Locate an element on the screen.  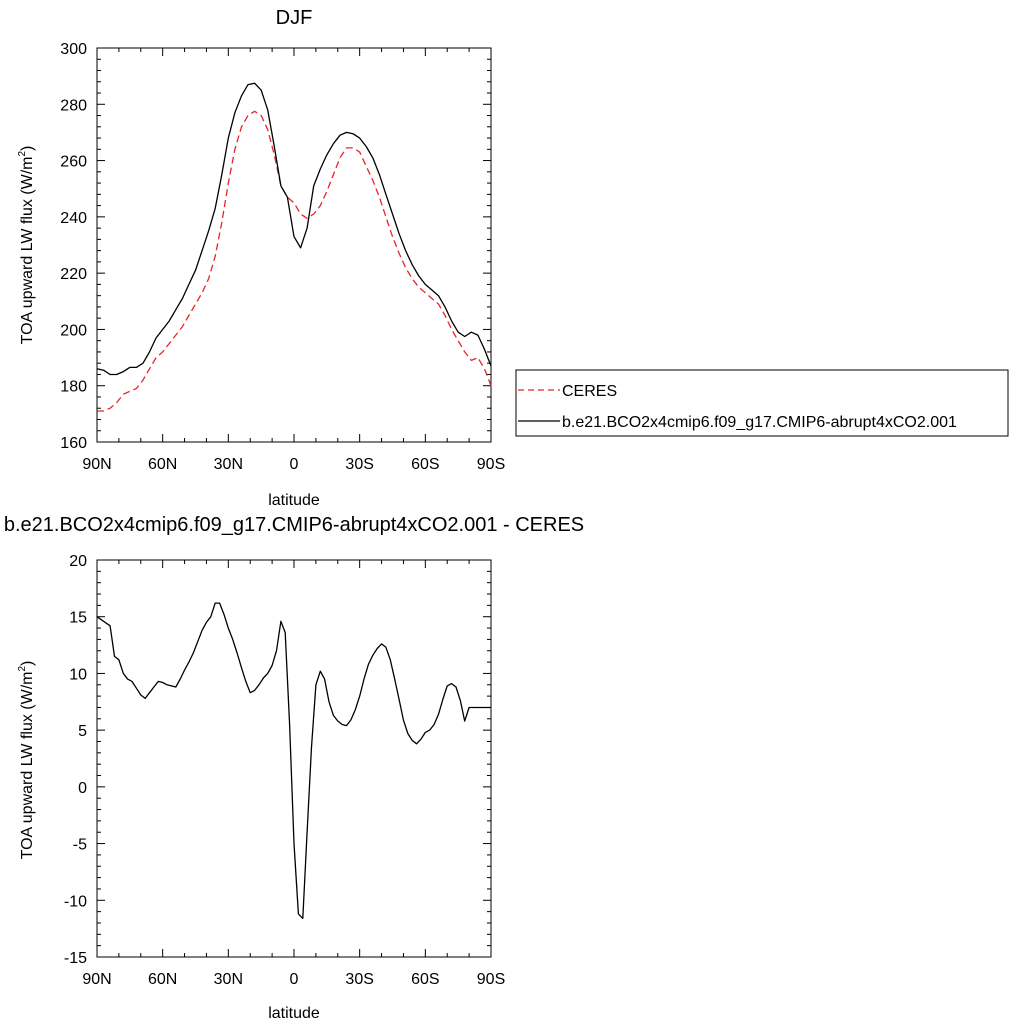
bottom-x-tick-label: 30N is located at coordinates (228, 979).